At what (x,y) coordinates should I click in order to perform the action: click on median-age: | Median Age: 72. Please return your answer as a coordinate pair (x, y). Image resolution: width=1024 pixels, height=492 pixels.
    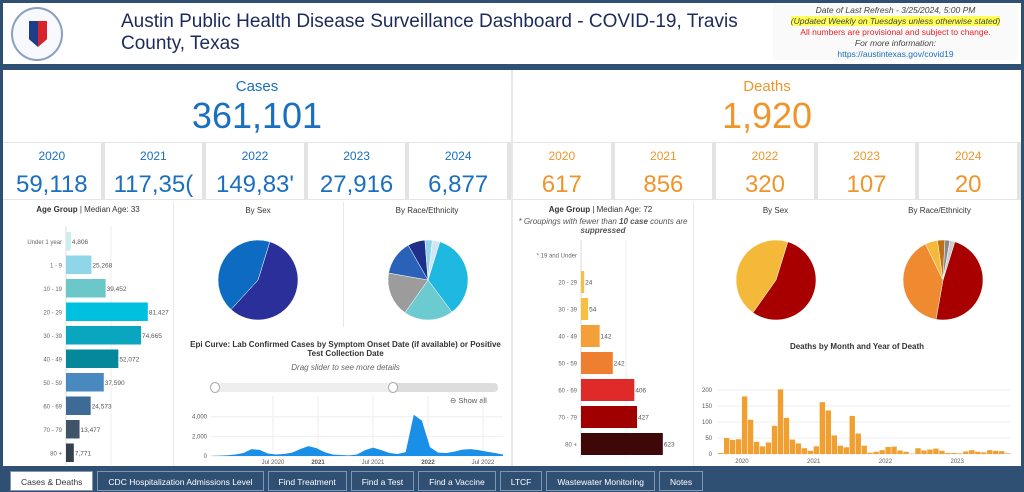
    Looking at the image, I should click on (621, 209).